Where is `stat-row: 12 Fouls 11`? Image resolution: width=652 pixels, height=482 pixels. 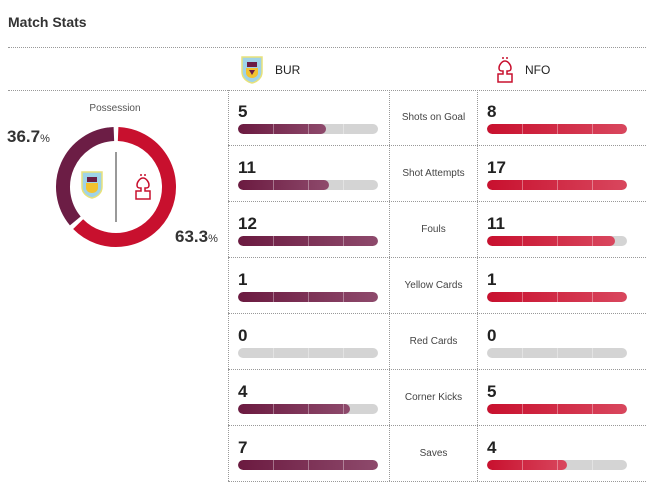 stat-row: 12 Fouls 11 is located at coordinates (437, 230).